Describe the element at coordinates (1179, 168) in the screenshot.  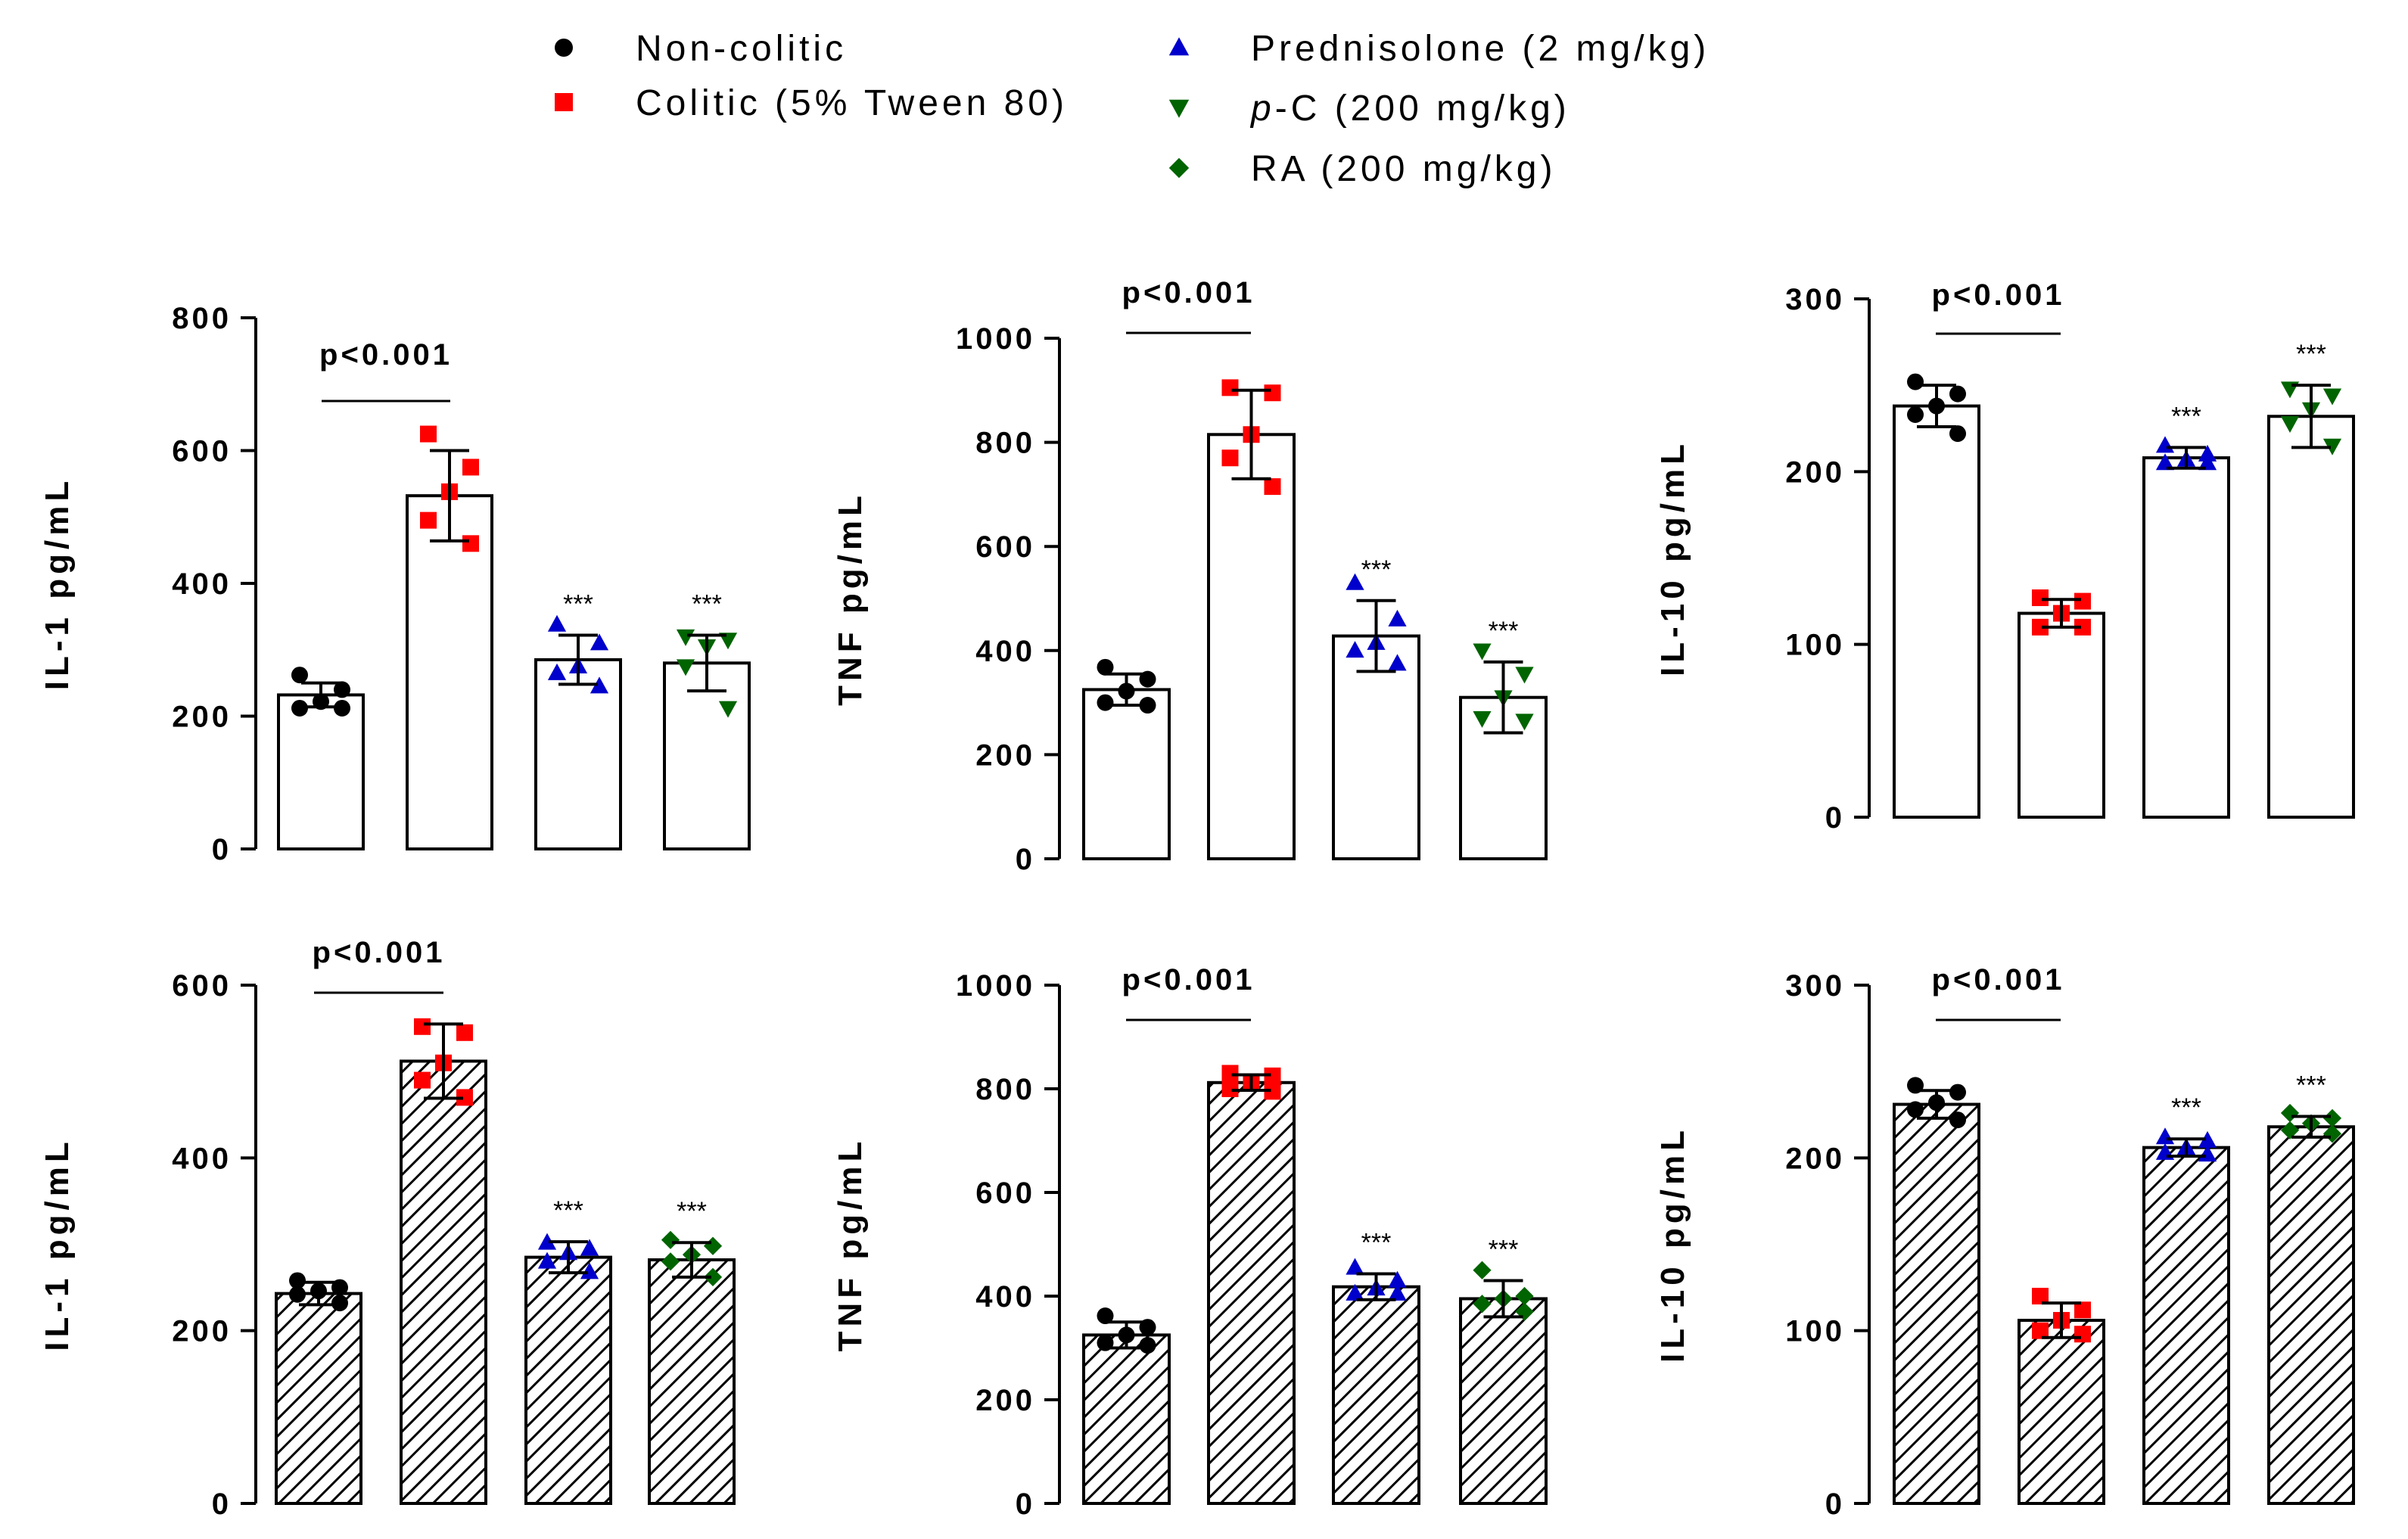
I see `diamond-marker-icon` at that location.